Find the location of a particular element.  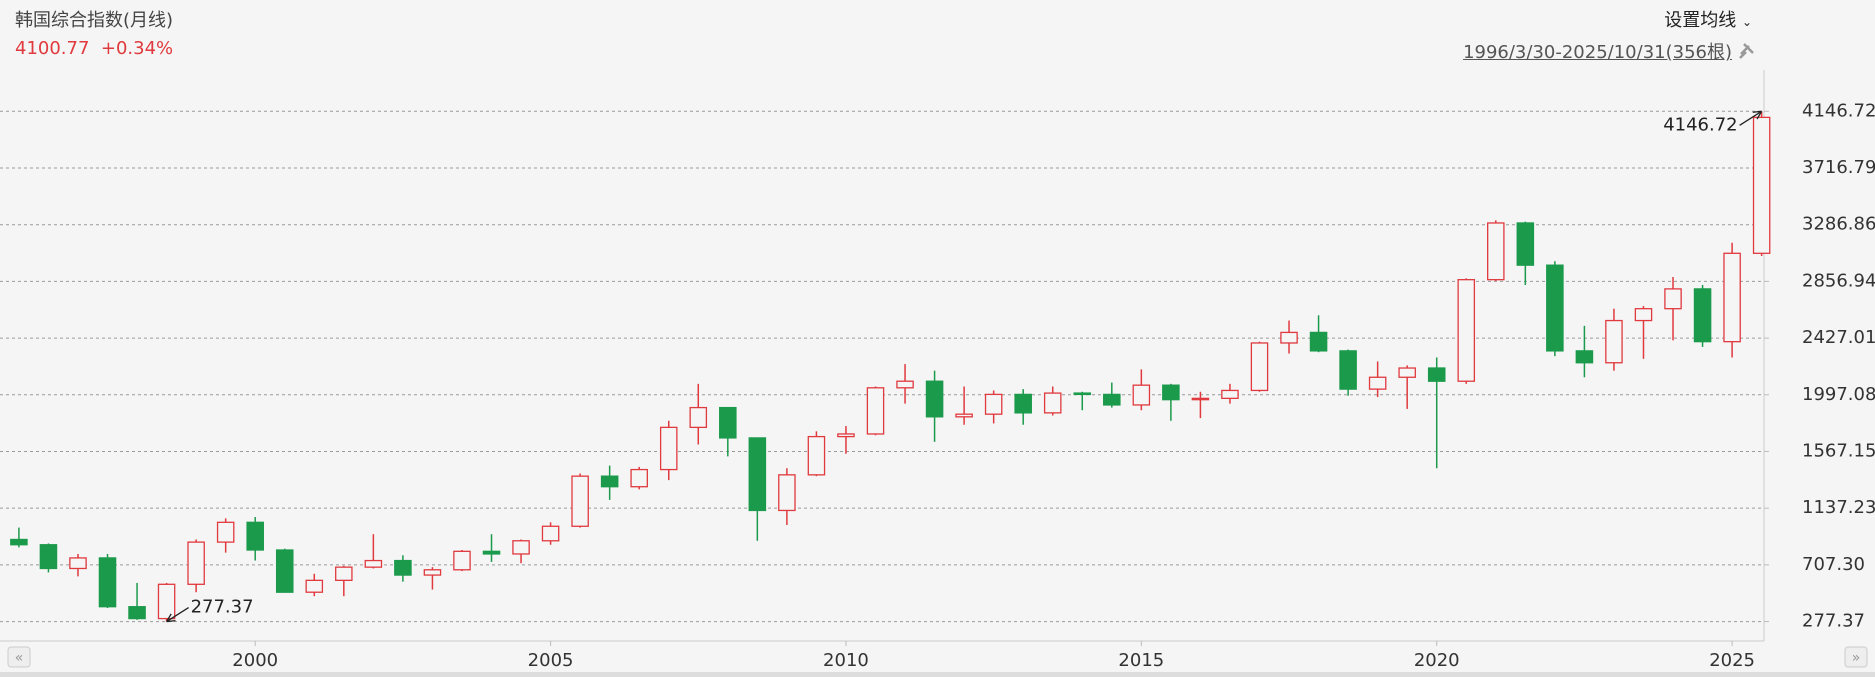

y-tick-label: 1567.15 is located at coordinates (1838, 450).